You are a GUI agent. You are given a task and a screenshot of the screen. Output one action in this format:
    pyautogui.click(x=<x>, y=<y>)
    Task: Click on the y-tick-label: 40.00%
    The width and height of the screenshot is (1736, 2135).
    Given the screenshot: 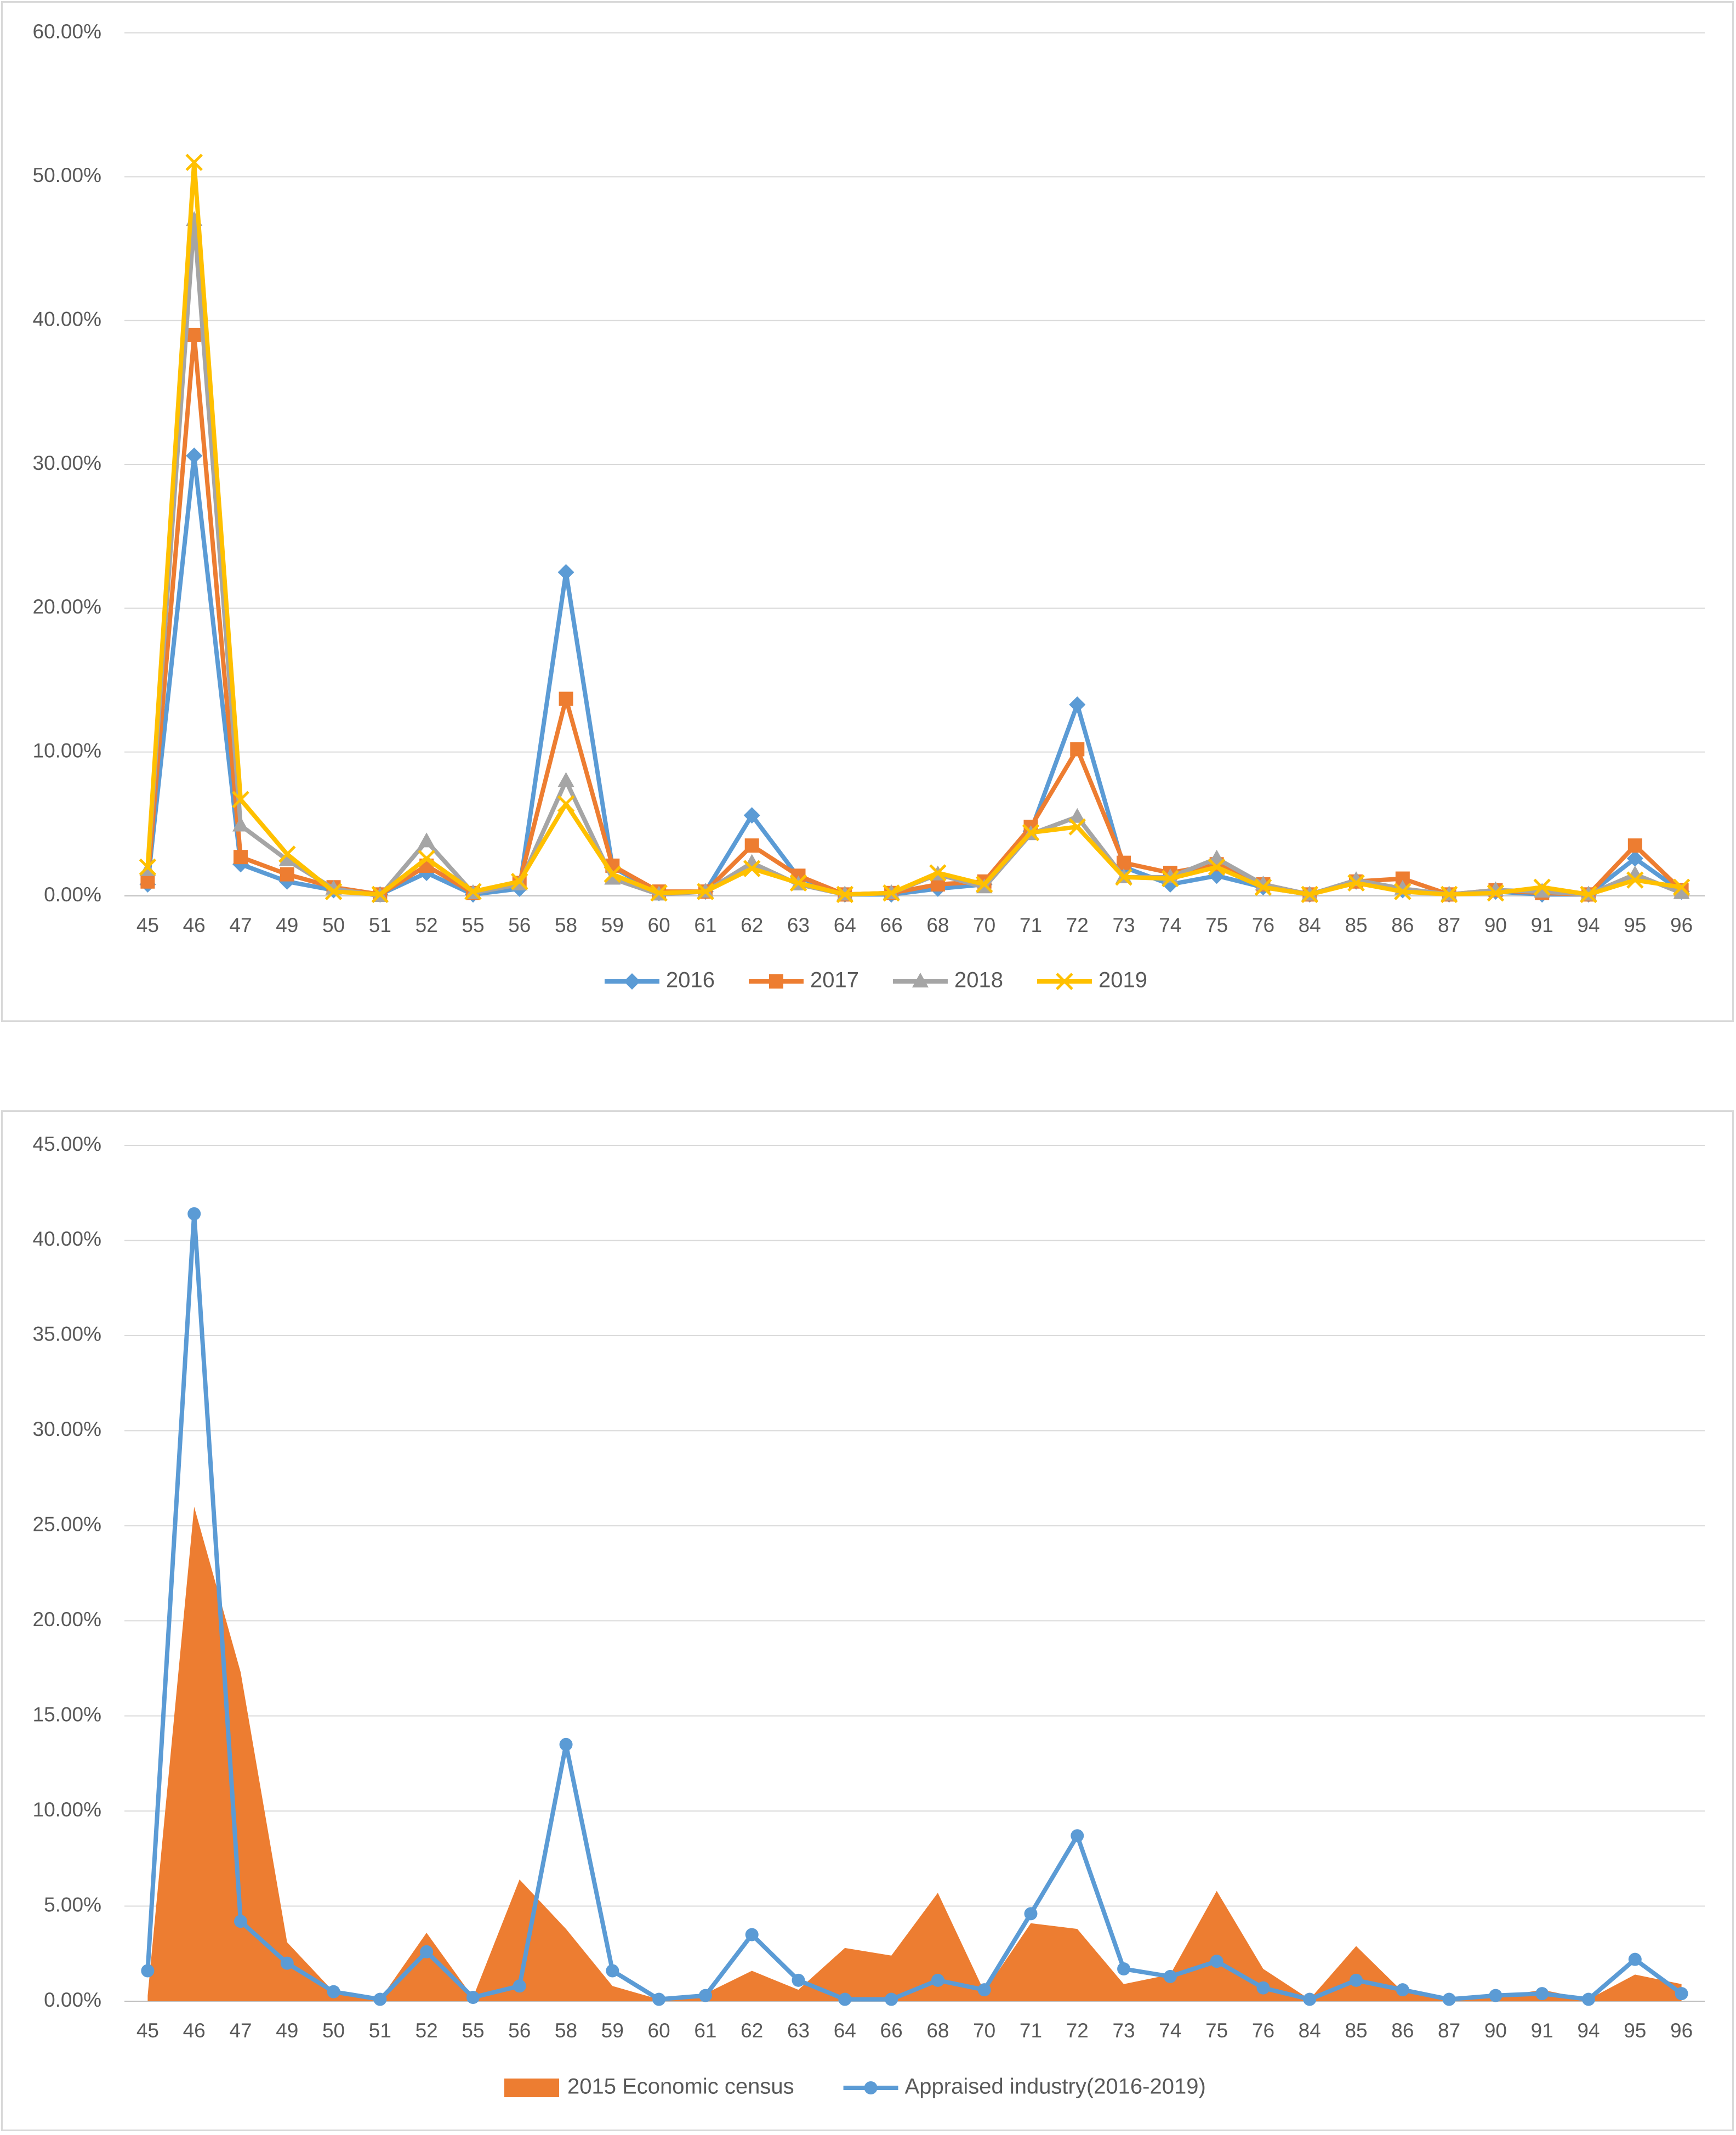 What is the action you would take?
    pyautogui.click(x=67, y=1239)
    